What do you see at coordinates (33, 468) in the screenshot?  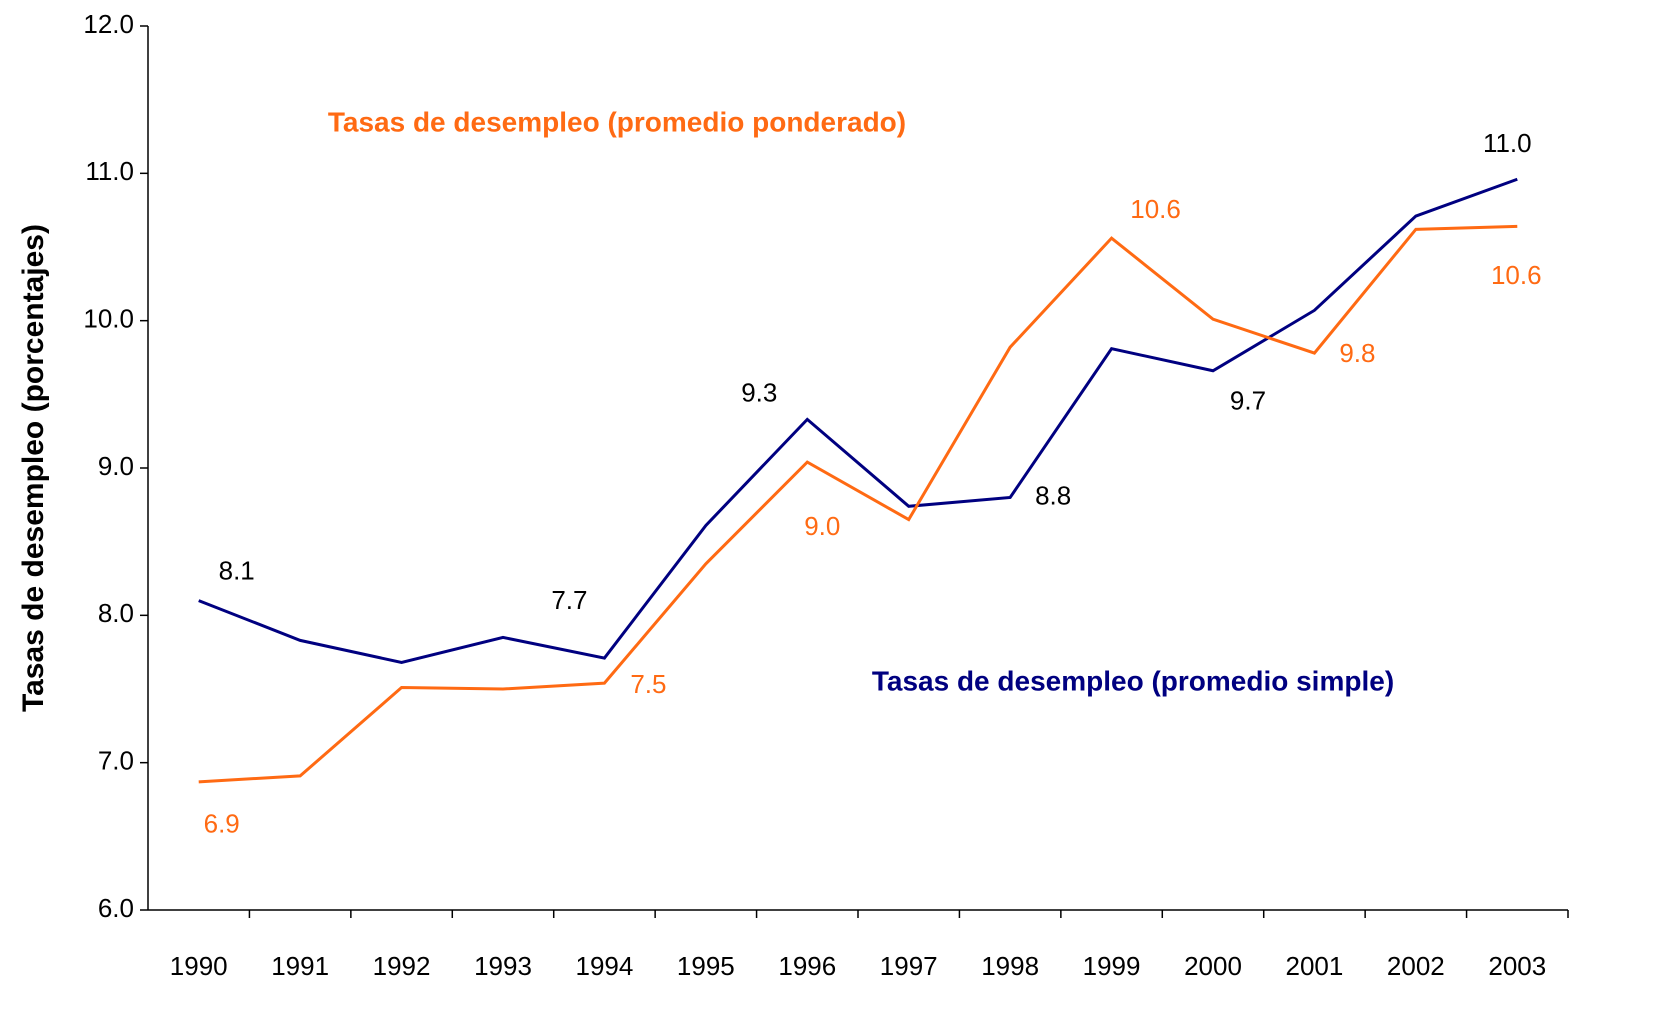 I see `y-axis-title: Tasas de desempleo (porcentajes)` at bounding box center [33, 468].